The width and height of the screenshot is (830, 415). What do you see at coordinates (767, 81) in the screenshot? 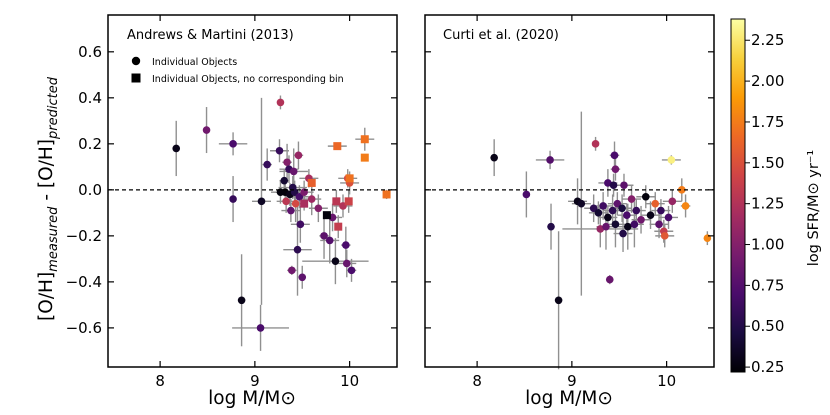
I see `colorbar-tick-label: 2.00` at bounding box center [767, 81].